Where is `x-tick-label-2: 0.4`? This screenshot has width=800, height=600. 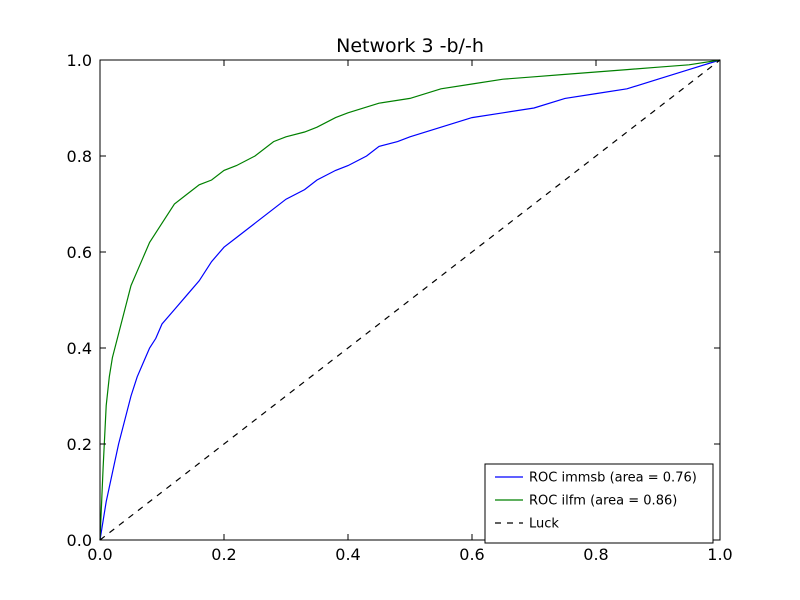 x-tick-label-2: 0.4 is located at coordinates (347, 554).